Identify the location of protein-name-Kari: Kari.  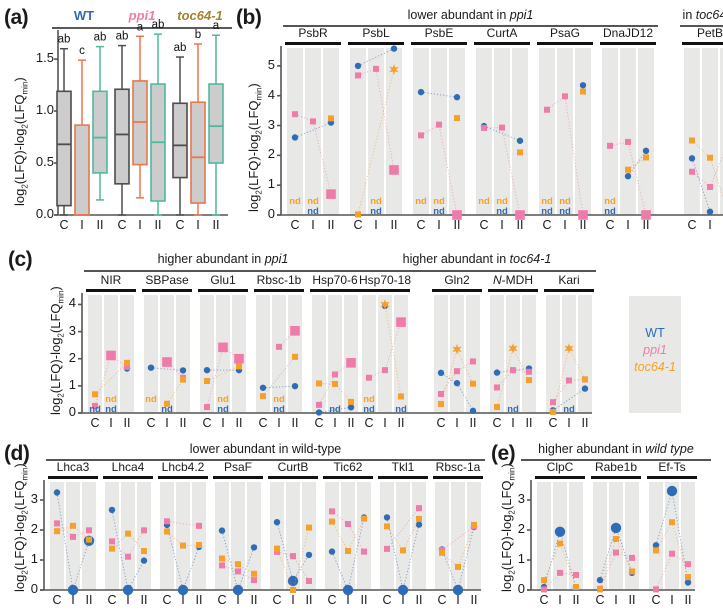
(569, 280).